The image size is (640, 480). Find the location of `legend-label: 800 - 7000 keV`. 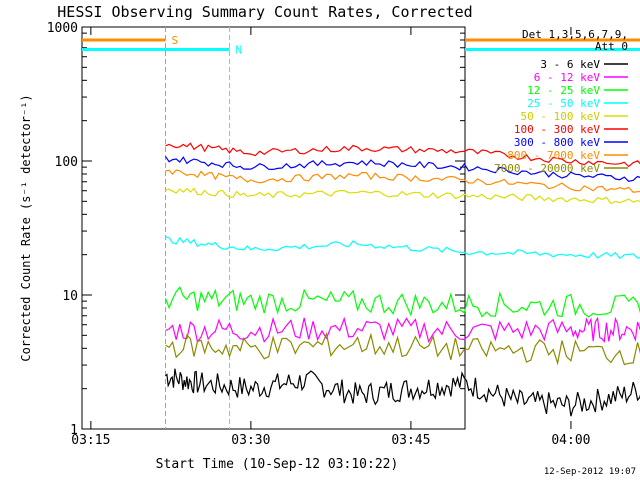

legend-label: 800 - 7000 keV is located at coordinates (553, 155).